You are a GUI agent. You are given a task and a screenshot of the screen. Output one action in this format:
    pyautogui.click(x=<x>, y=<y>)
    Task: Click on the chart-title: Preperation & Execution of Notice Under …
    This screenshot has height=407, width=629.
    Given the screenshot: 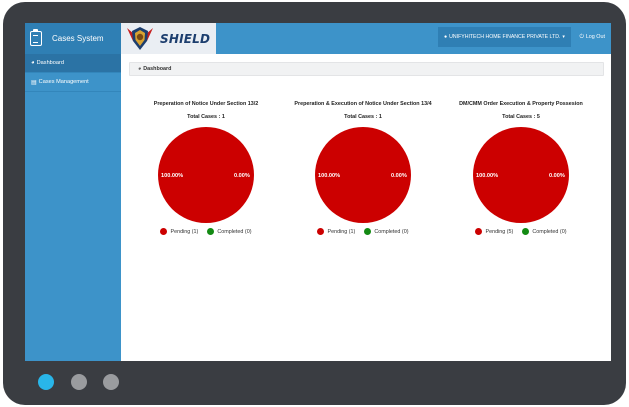 What is the action you would take?
    pyautogui.click(x=363, y=104)
    